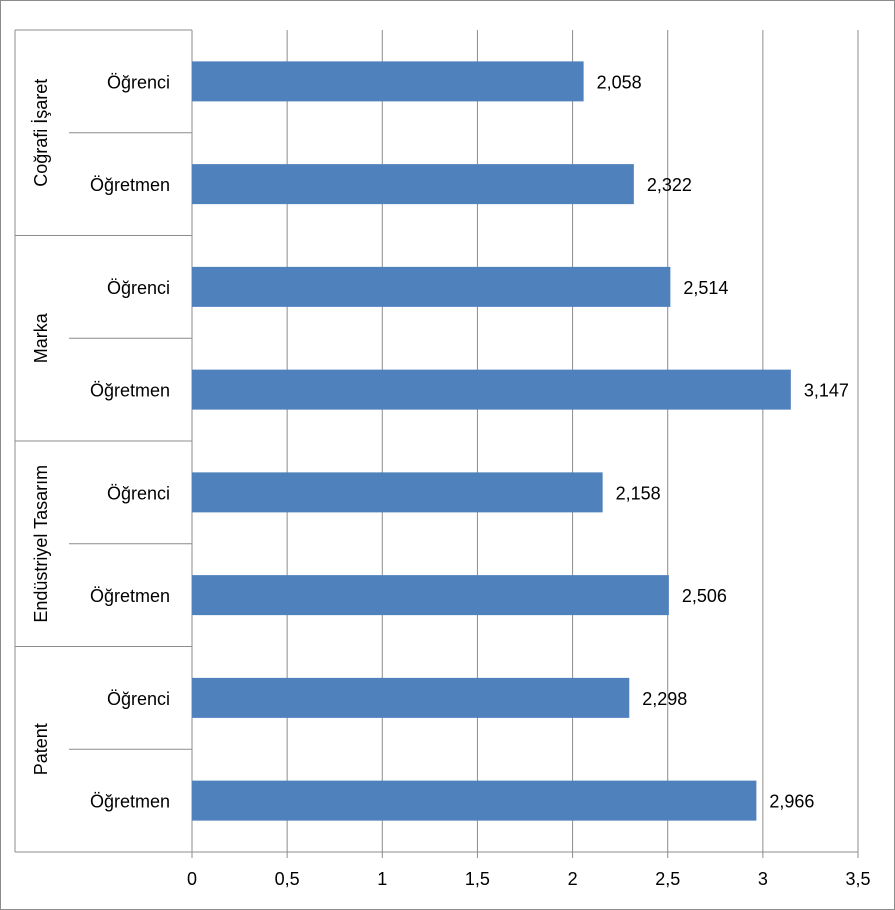 The image size is (895, 910). I want to click on x-tick-label: 0,5, so click(287, 879).